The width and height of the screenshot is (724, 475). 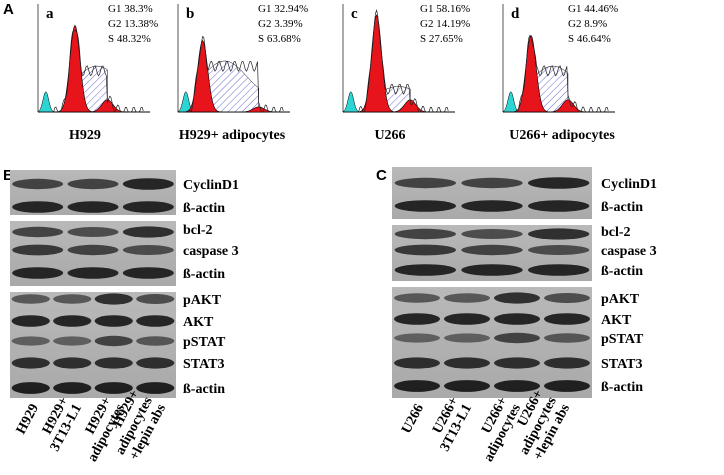 I want to click on protein-label: AKT, so click(x=616, y=320).